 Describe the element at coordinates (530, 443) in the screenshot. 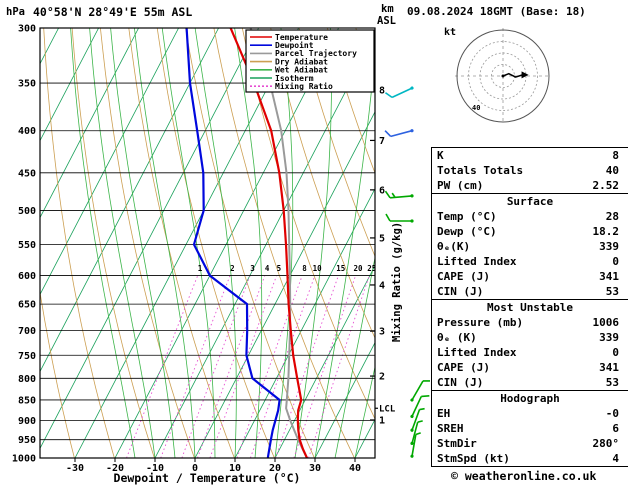

I see `stat-row: StmDir 280°` at that location.